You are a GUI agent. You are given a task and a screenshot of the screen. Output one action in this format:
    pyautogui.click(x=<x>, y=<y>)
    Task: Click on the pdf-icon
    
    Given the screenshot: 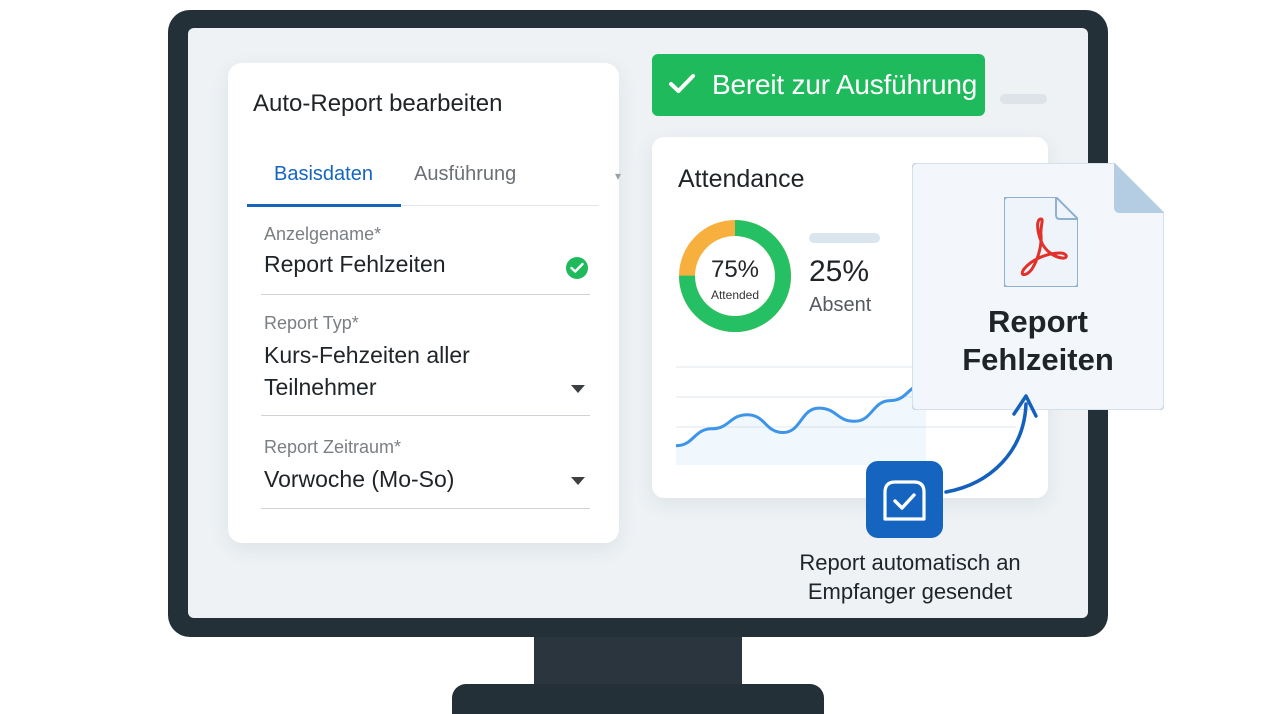 What is the action you would take?
    pyautogui.click(x=1041, y=242)
    